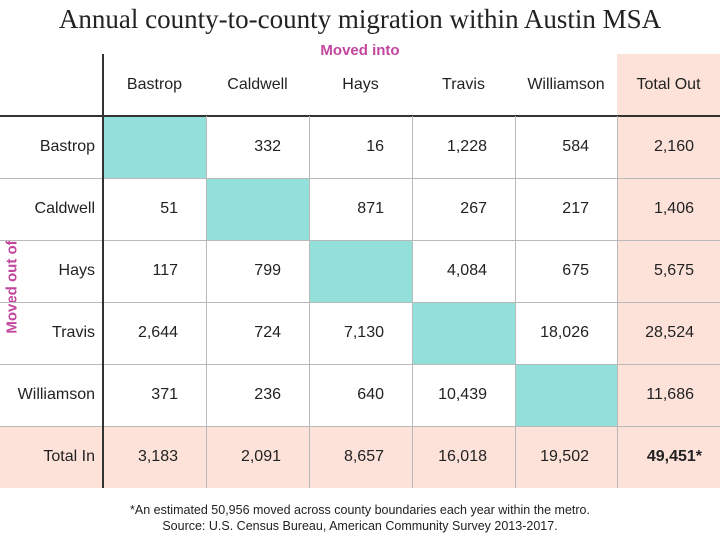  I want to click on table-cell: 51, so click(169, 208).